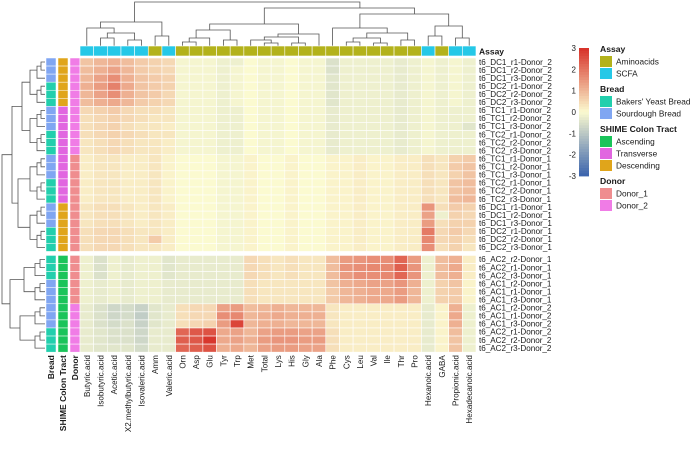 This screenshot has height=450, width=696. I want to click on row-label: t6_DC1_r1-Donor_2, so click(515, 62).